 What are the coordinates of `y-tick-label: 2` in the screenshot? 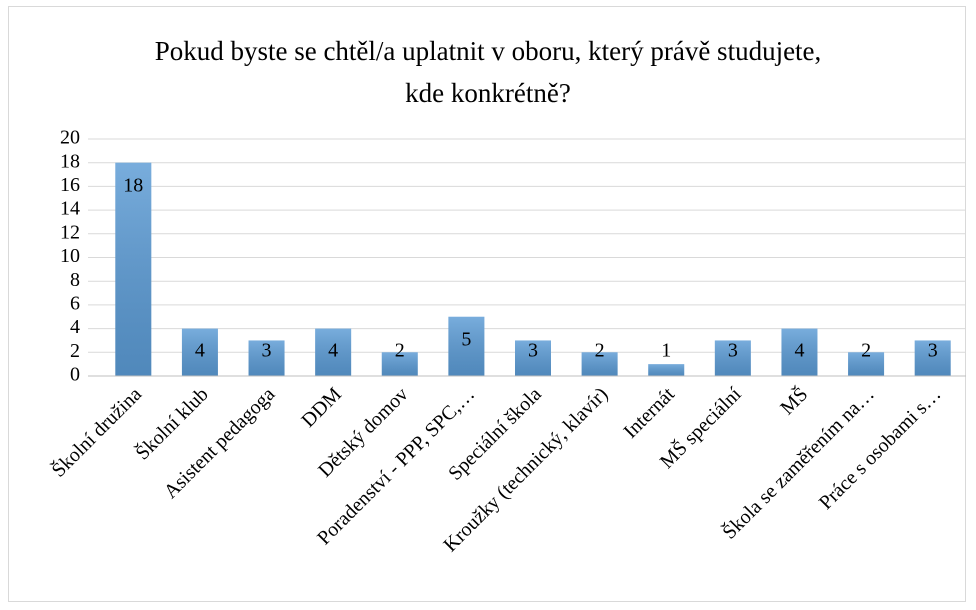 It's located at (75, 351).